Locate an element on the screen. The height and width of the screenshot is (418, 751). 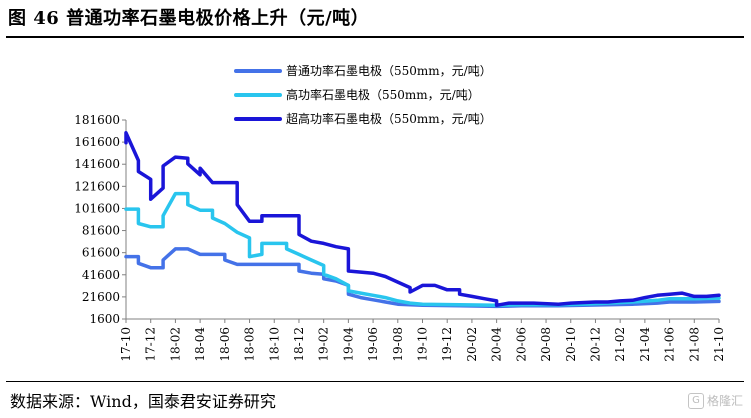
x-tick-label: 19-10 is located at coordinates (423, 344).